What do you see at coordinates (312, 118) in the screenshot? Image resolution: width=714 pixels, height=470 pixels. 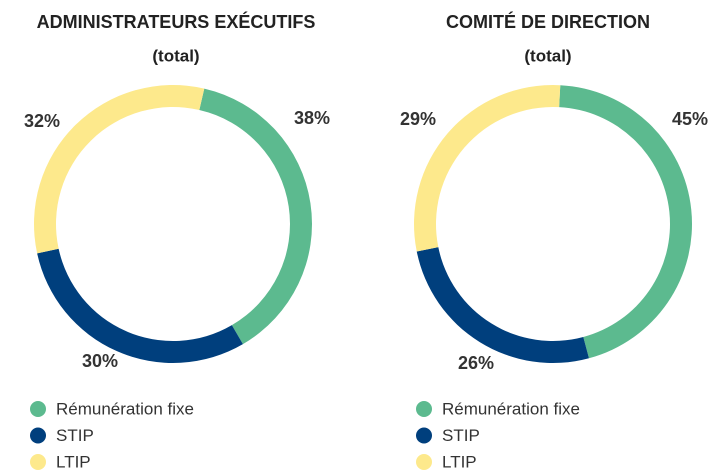 I see `value-label: 38%` at bounding box center [312, 118].